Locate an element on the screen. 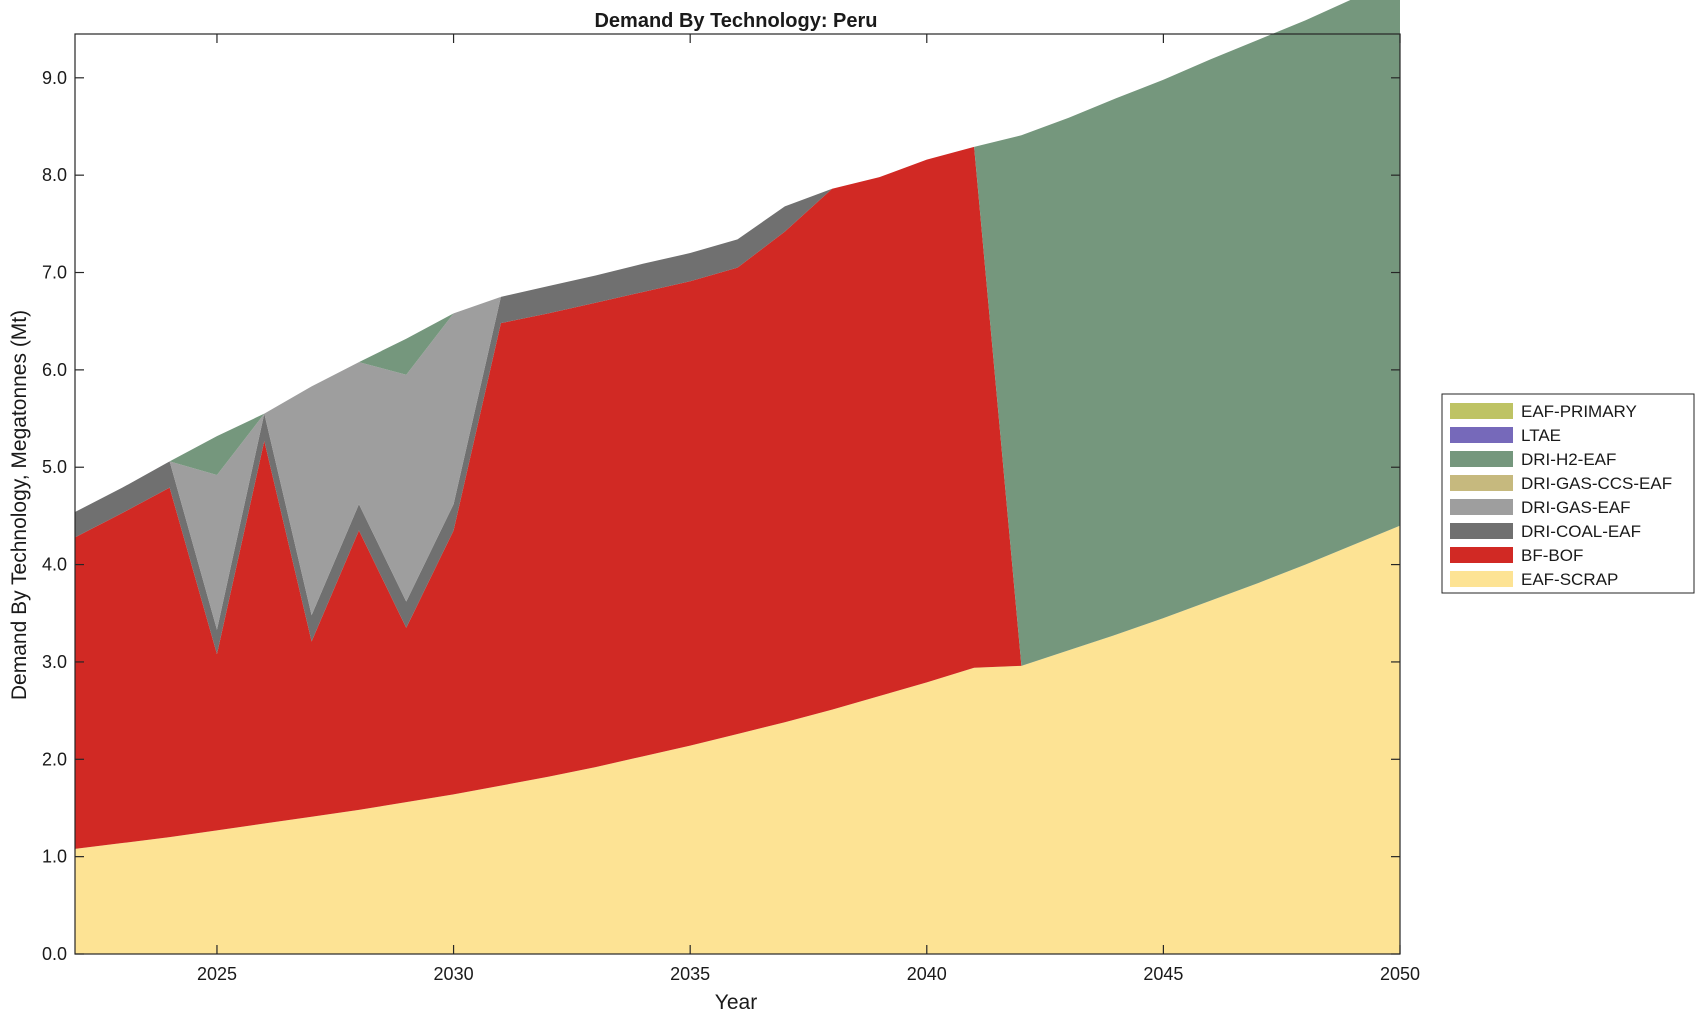  y-axis-label: Demand By Technology, Megatonnes (Mt) is located at coordinates (19, 505).